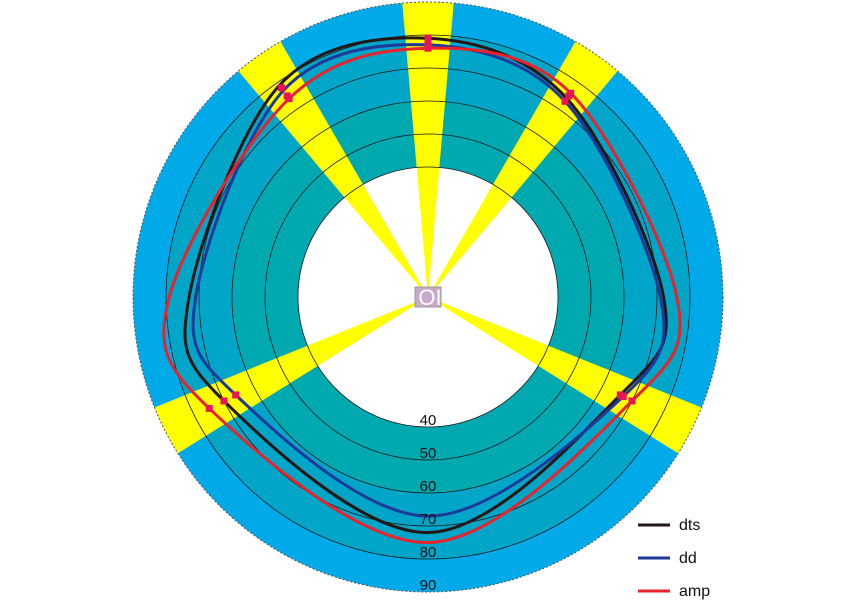 The height and width of the screenshot is (600, 858). What do you see at coordinates (428, 420) in the screenshot?
I see `tick-label-40: 40` at bounding box center [428, 420].